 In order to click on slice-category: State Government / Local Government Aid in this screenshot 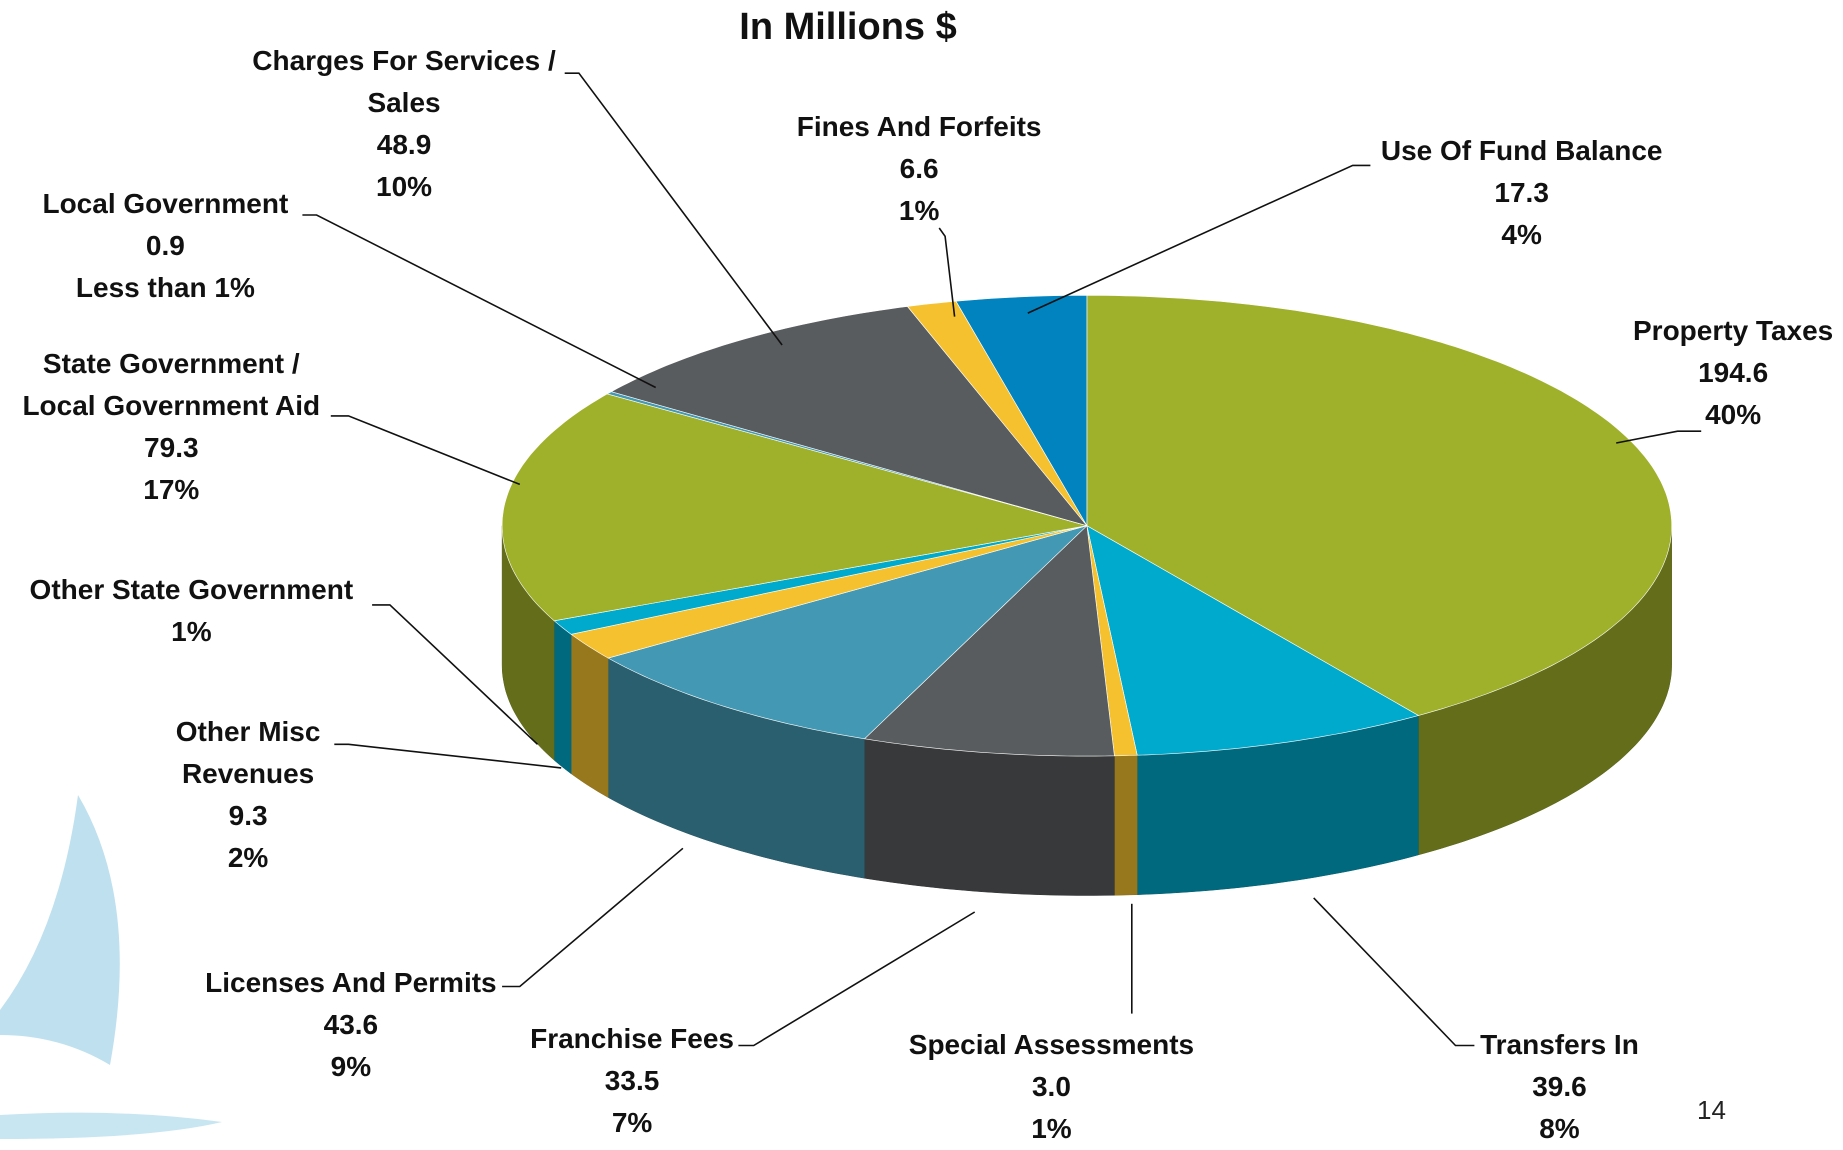, I will do `click(171, 384)`.